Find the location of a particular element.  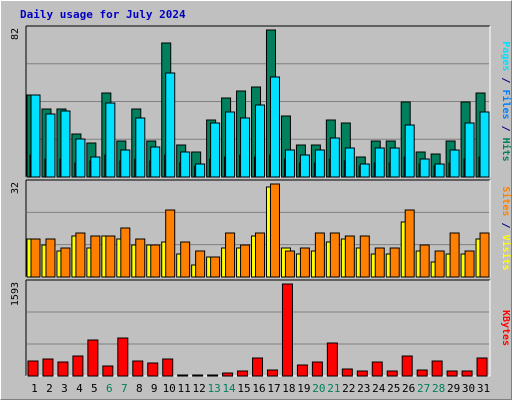

x-tick-label: 1 is located at coordinates (34, 388).